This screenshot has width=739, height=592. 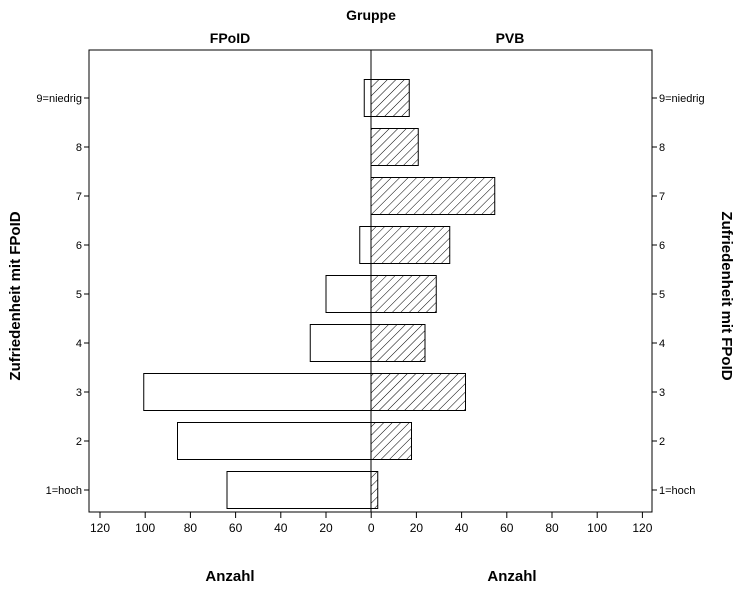 I want to click on y-tick-label-left: 8, so click(x=79, y=148).